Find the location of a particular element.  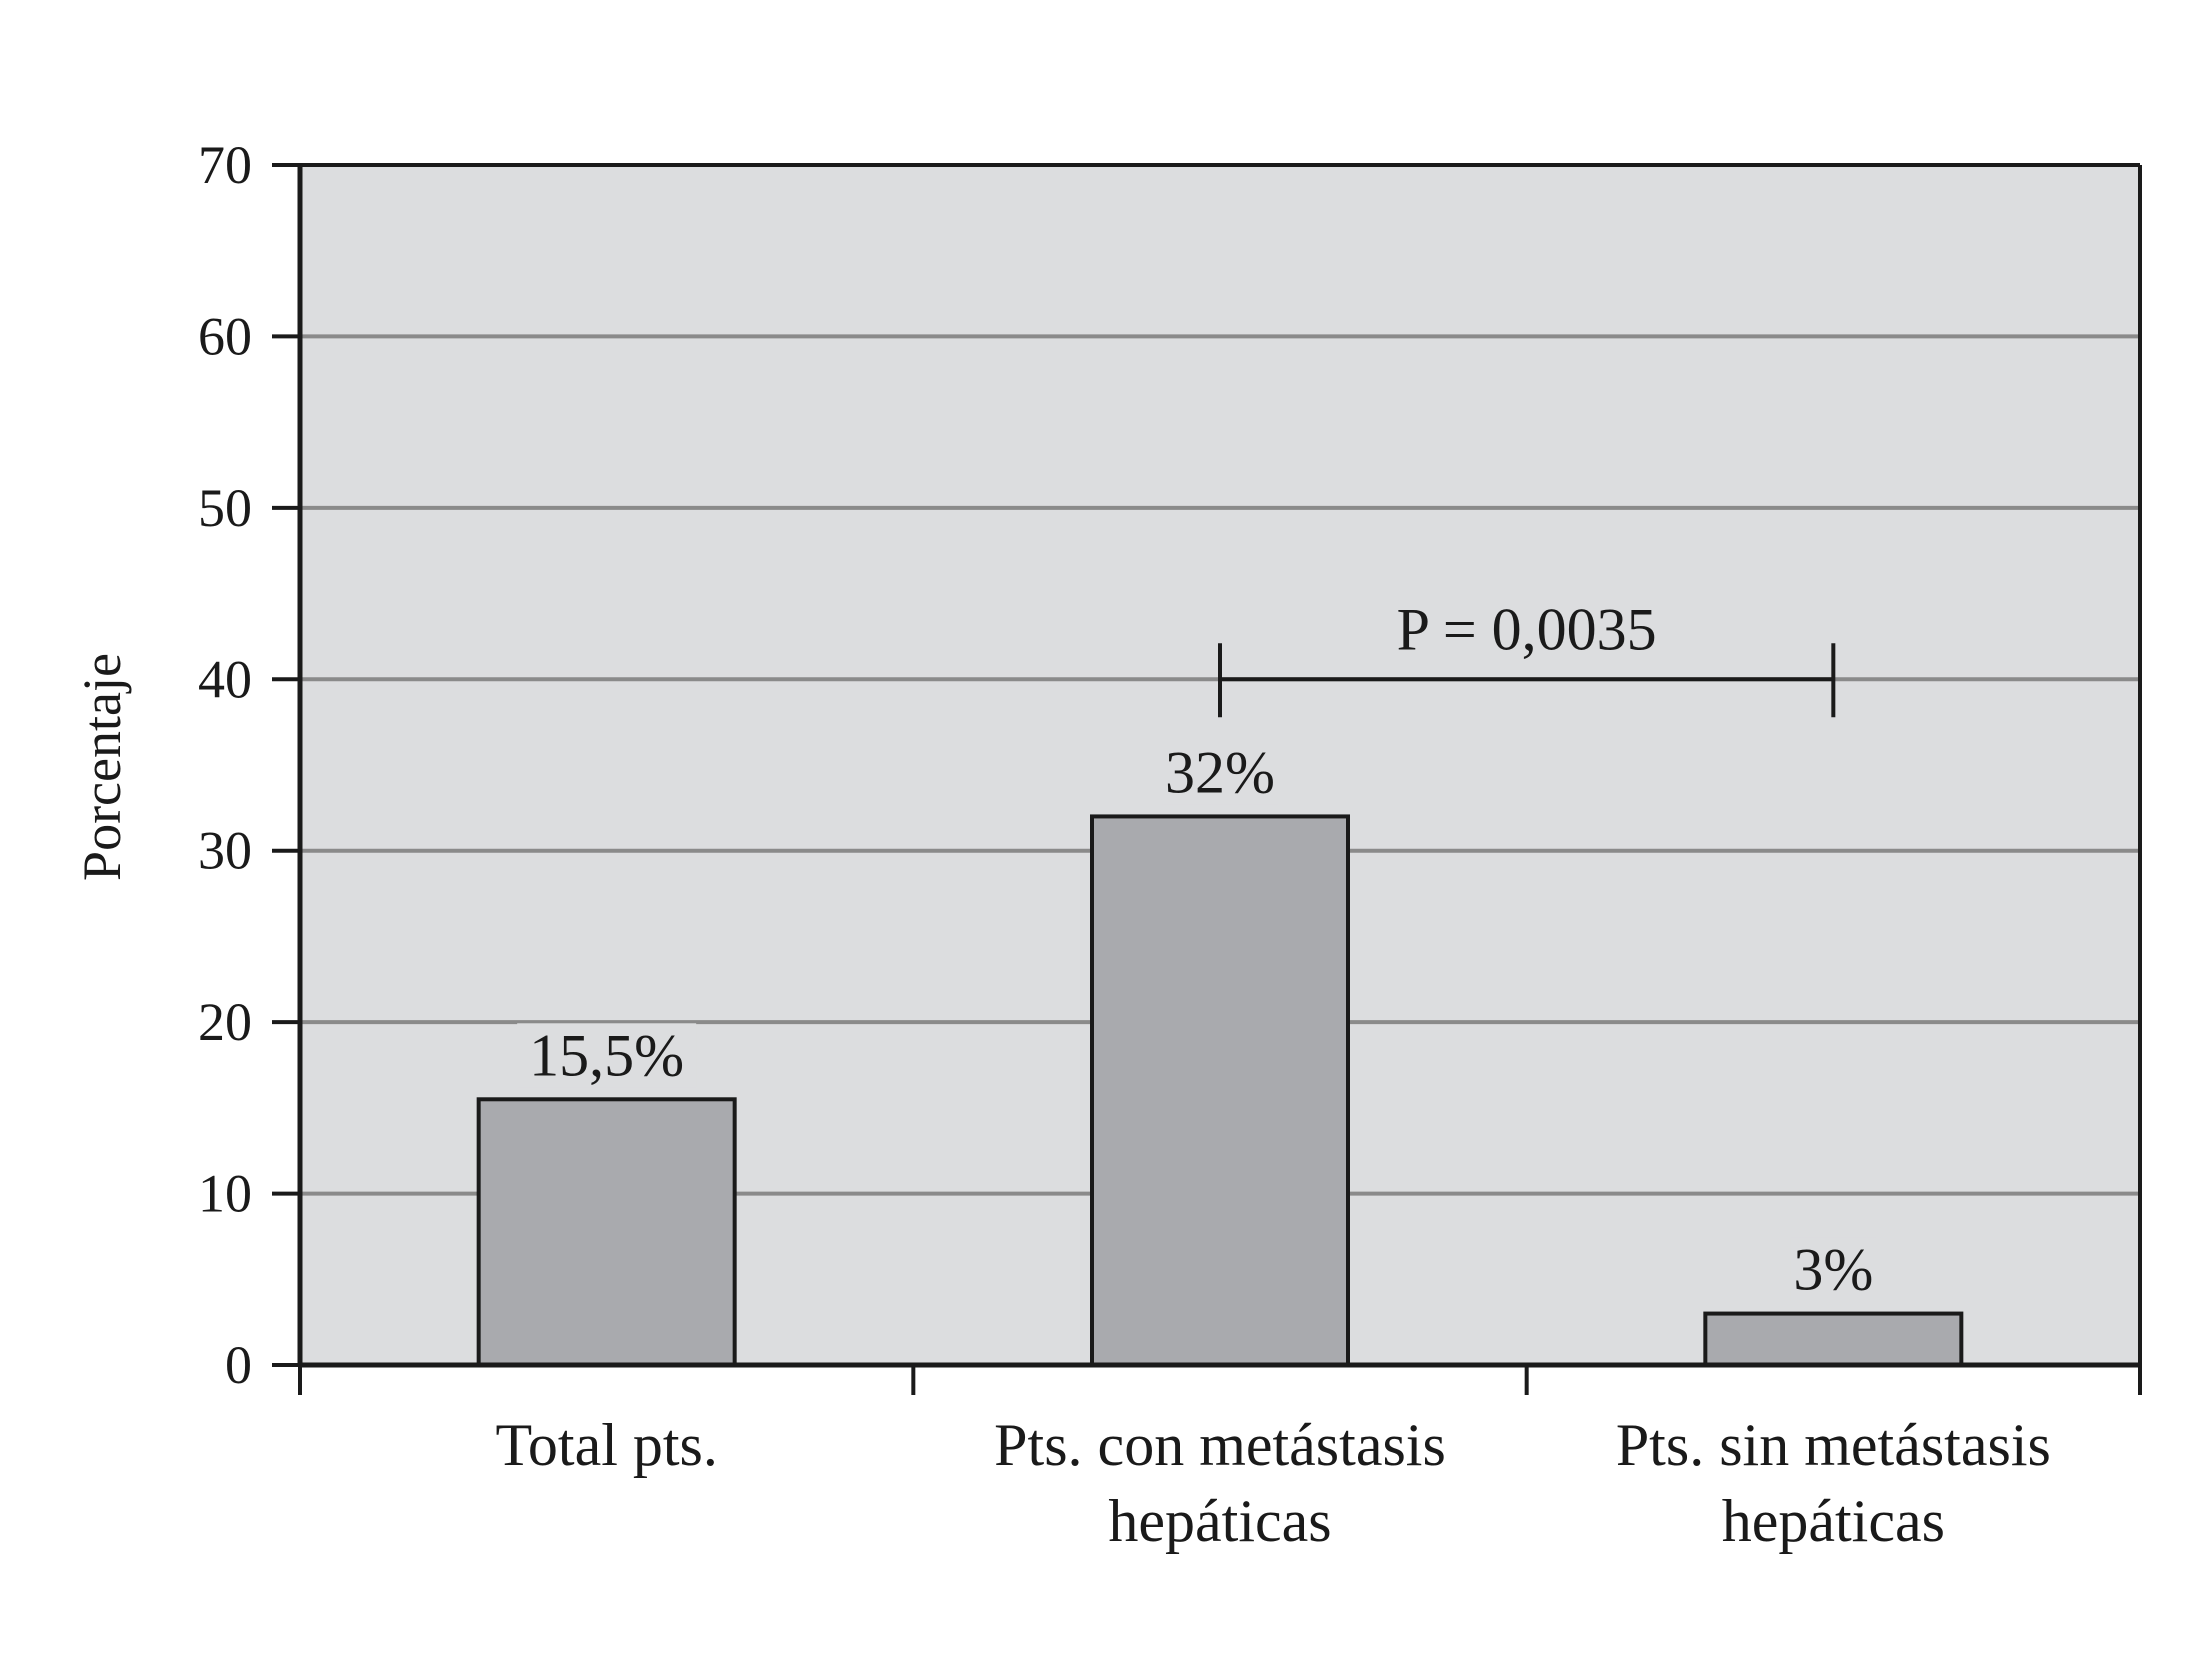

x-category-label-1-line-0: Pts. con metástasis is located at coordinates (1220, 1445).